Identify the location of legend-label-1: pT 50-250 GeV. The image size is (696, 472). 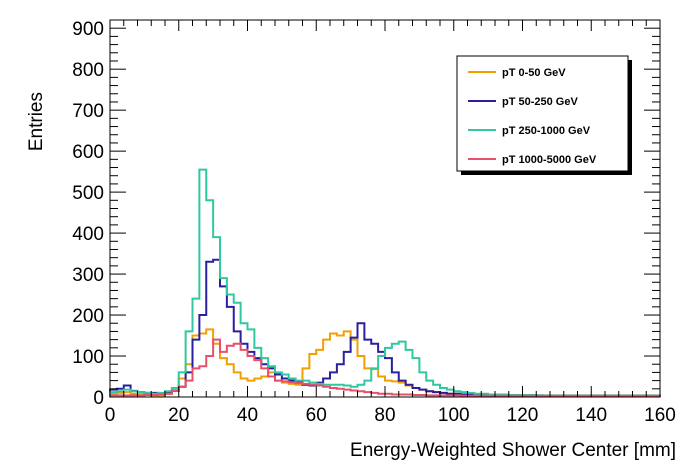
(540, 102).